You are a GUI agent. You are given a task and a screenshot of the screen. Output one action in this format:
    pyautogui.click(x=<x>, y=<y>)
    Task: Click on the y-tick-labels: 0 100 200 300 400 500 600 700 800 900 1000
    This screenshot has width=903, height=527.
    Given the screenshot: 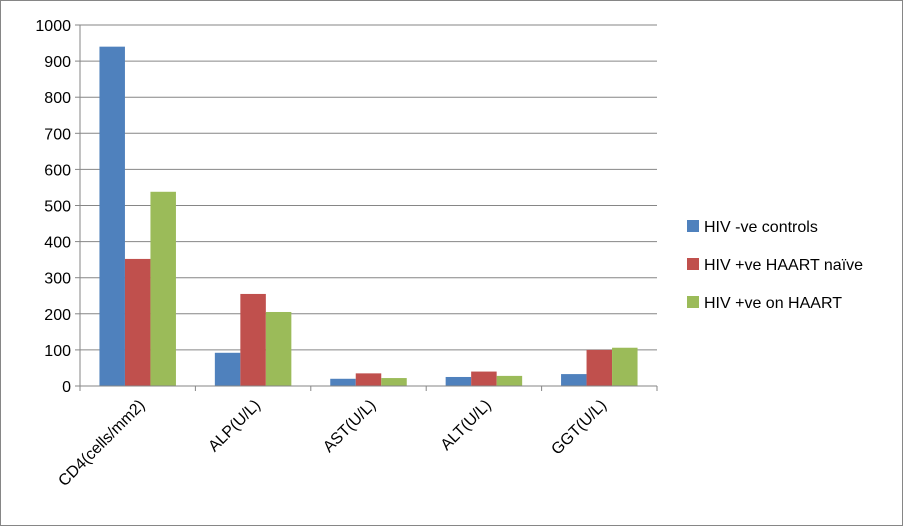 What is the action you would take?
    pyautogui.click(x=53, y=207)
    